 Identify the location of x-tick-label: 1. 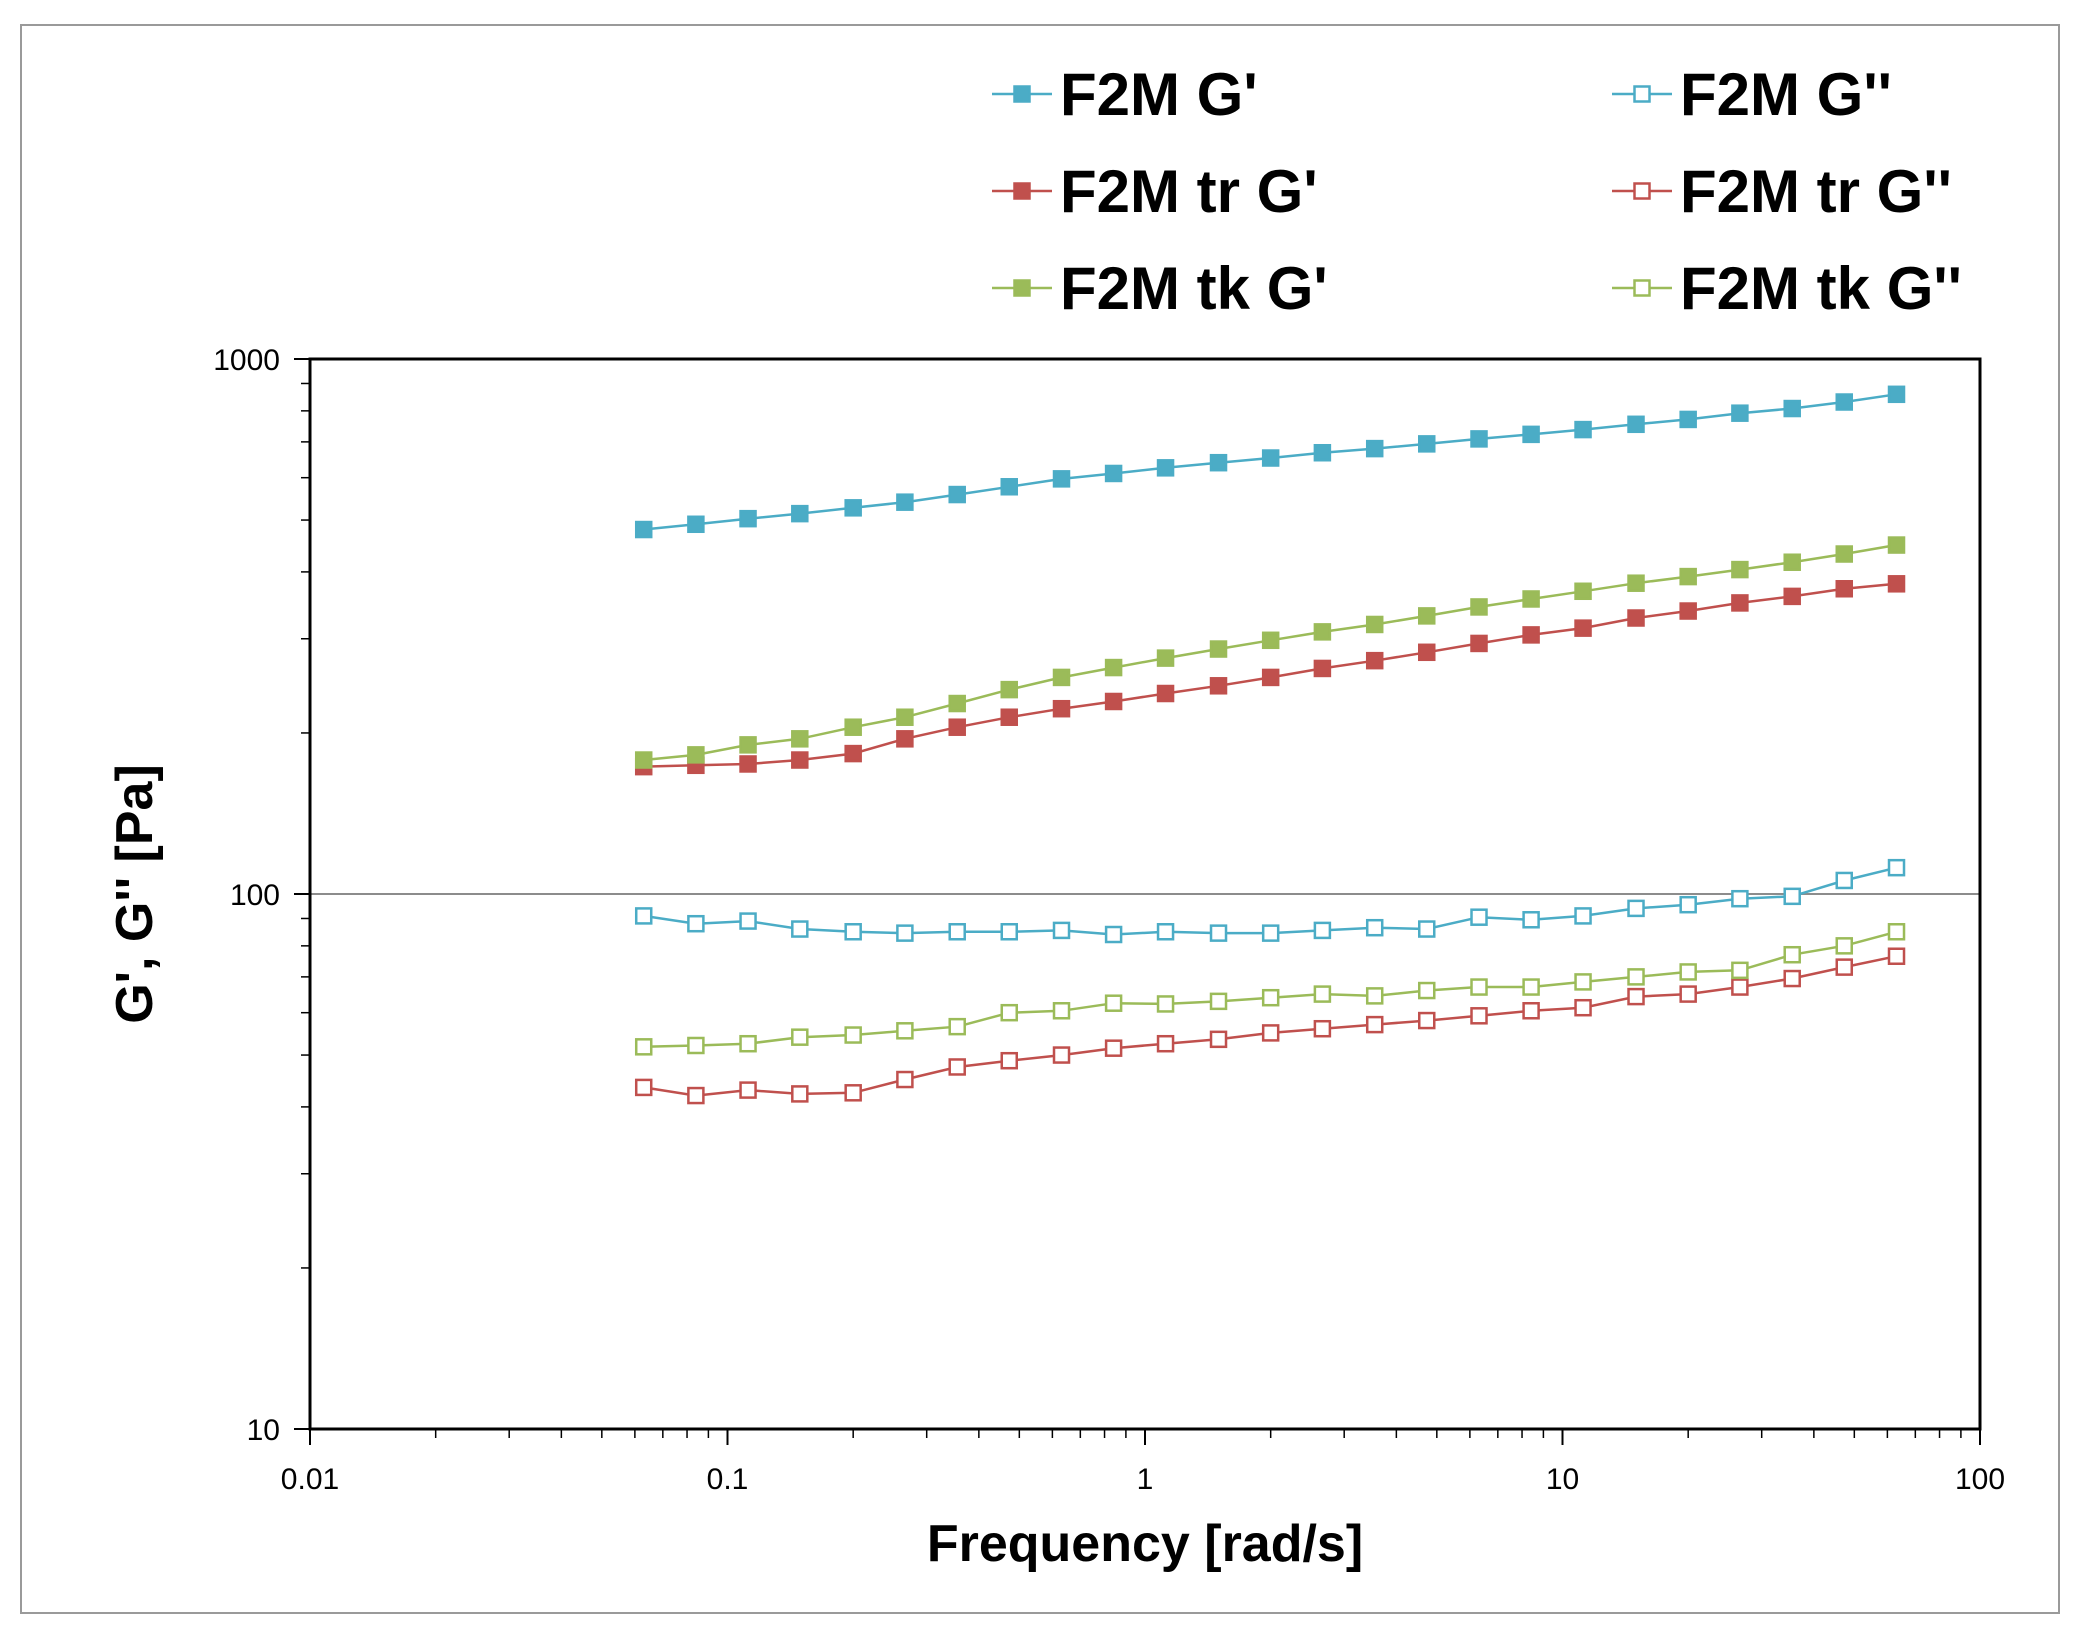
(1145, 1479).